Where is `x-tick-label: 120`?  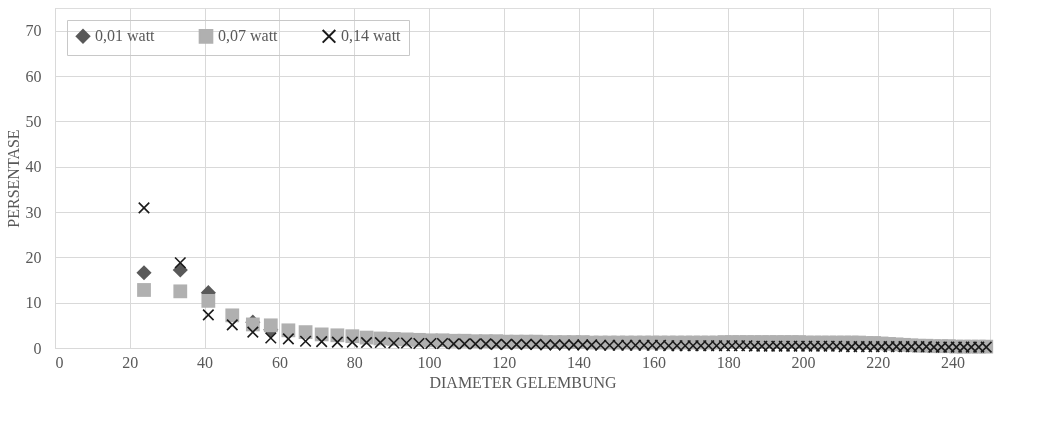 x-tick-label: 120 is located at coordinates (504, 362).